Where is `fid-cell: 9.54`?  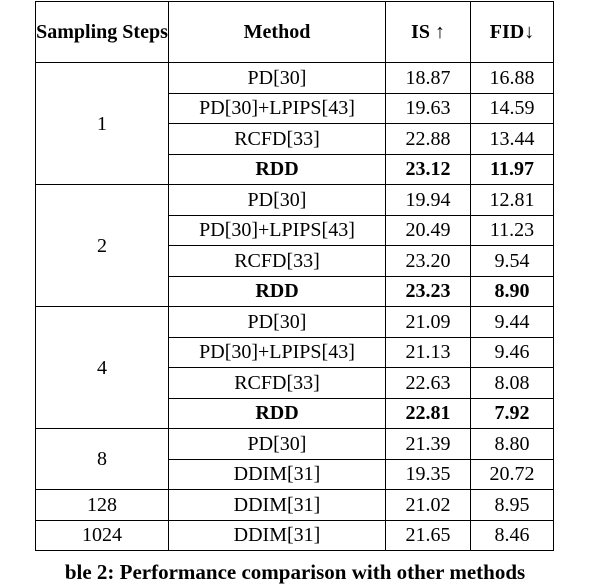 fid-cell: 9.54 is located at coordinates (512, 261).